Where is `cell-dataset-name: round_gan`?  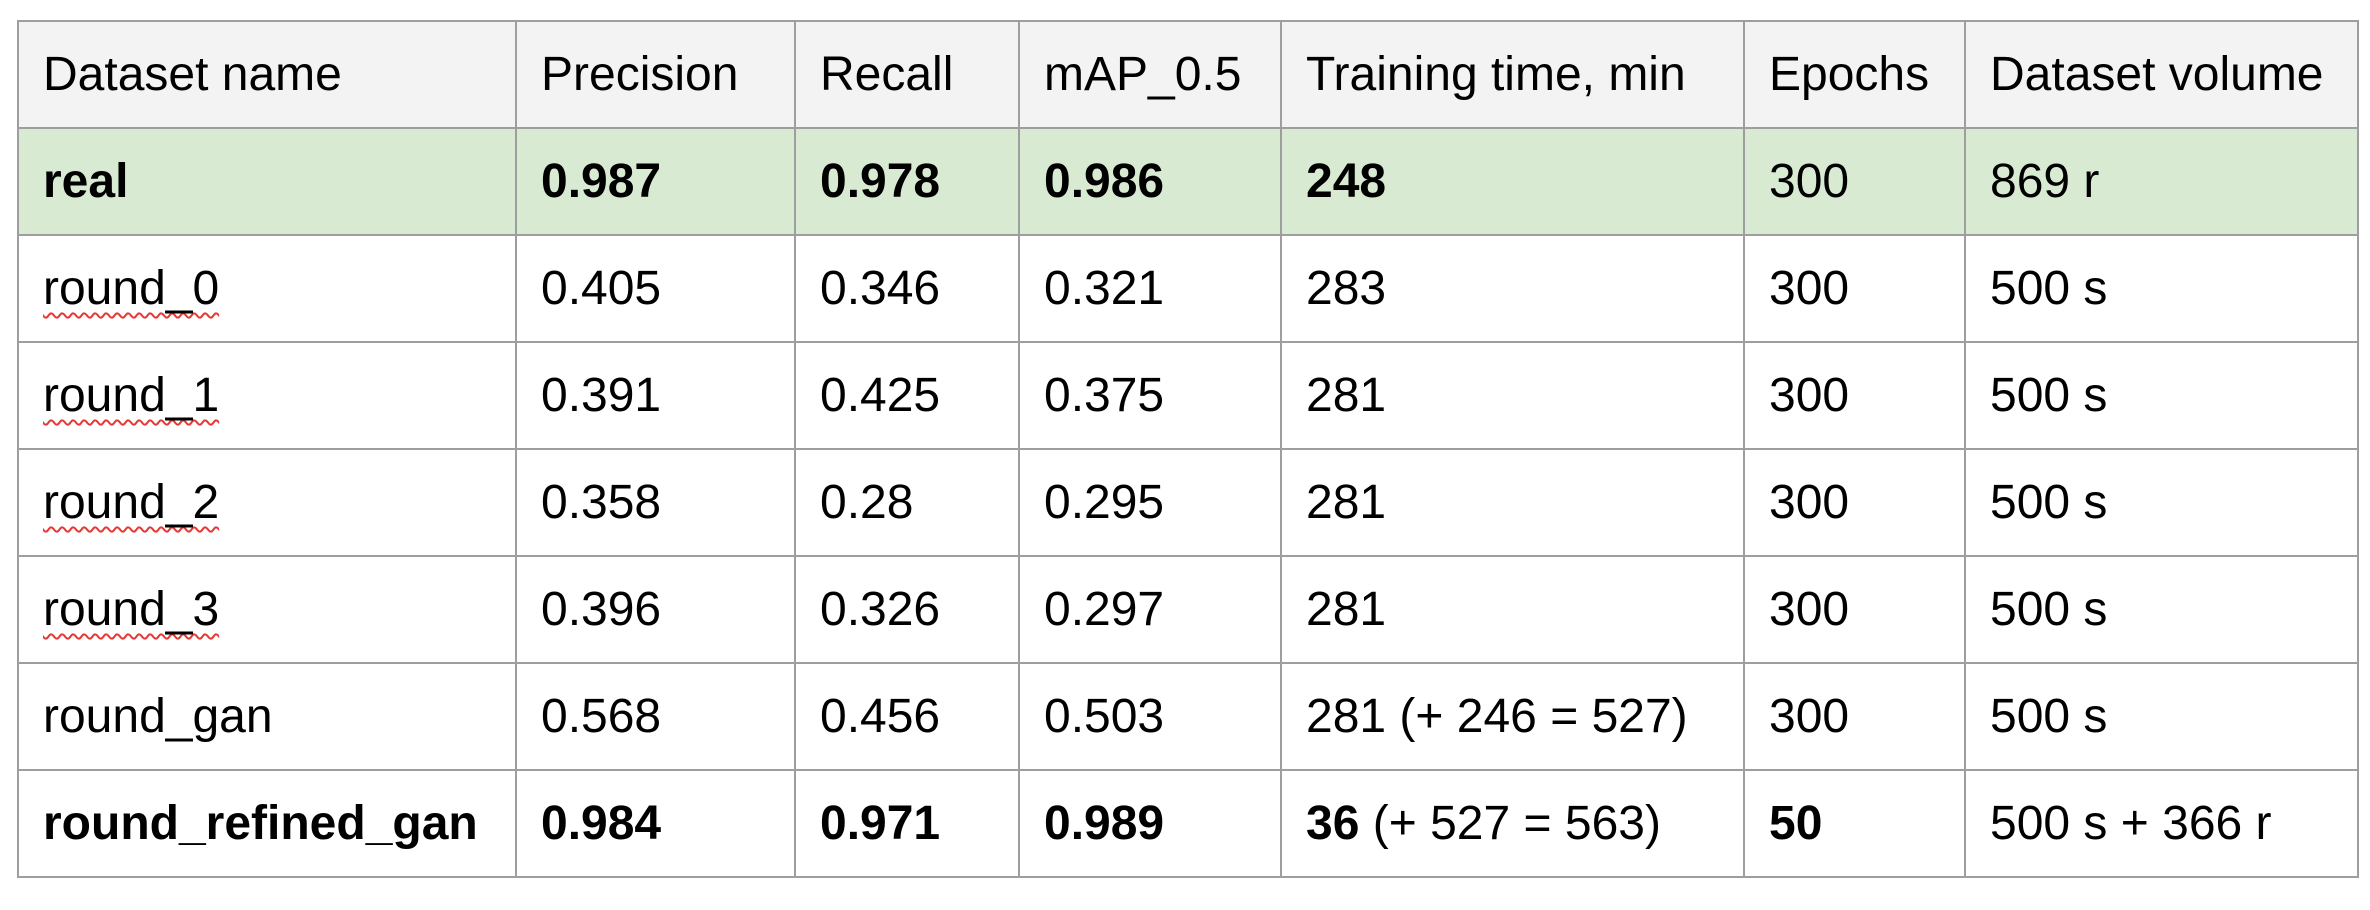
cell-dataset-name: round_gan is located at coordinates (267, 716).